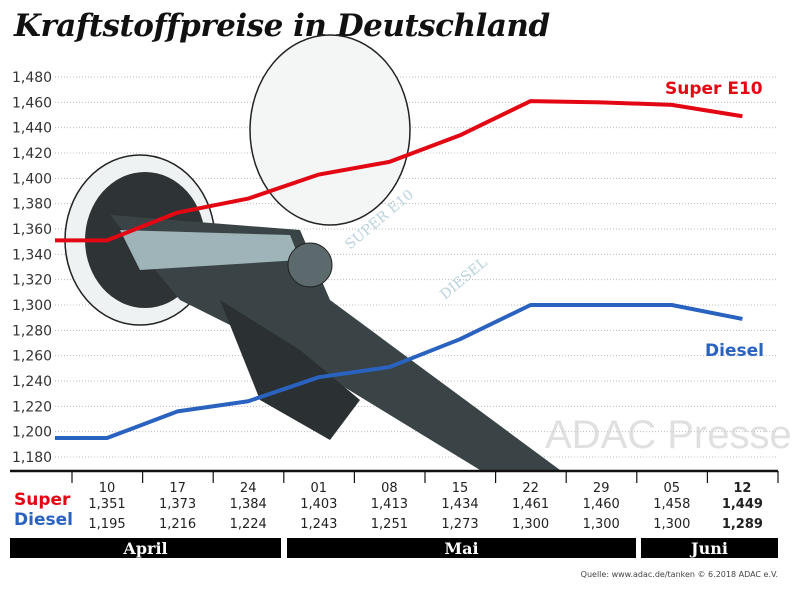 This screenshot has width=800, height=595. I want to click on data-label: 1,384, so click(248, 504).